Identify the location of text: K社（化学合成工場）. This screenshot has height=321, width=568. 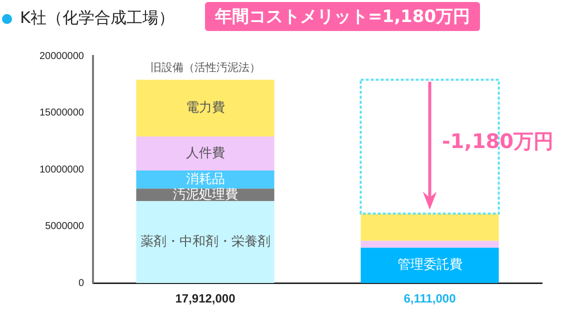
(97, 18).